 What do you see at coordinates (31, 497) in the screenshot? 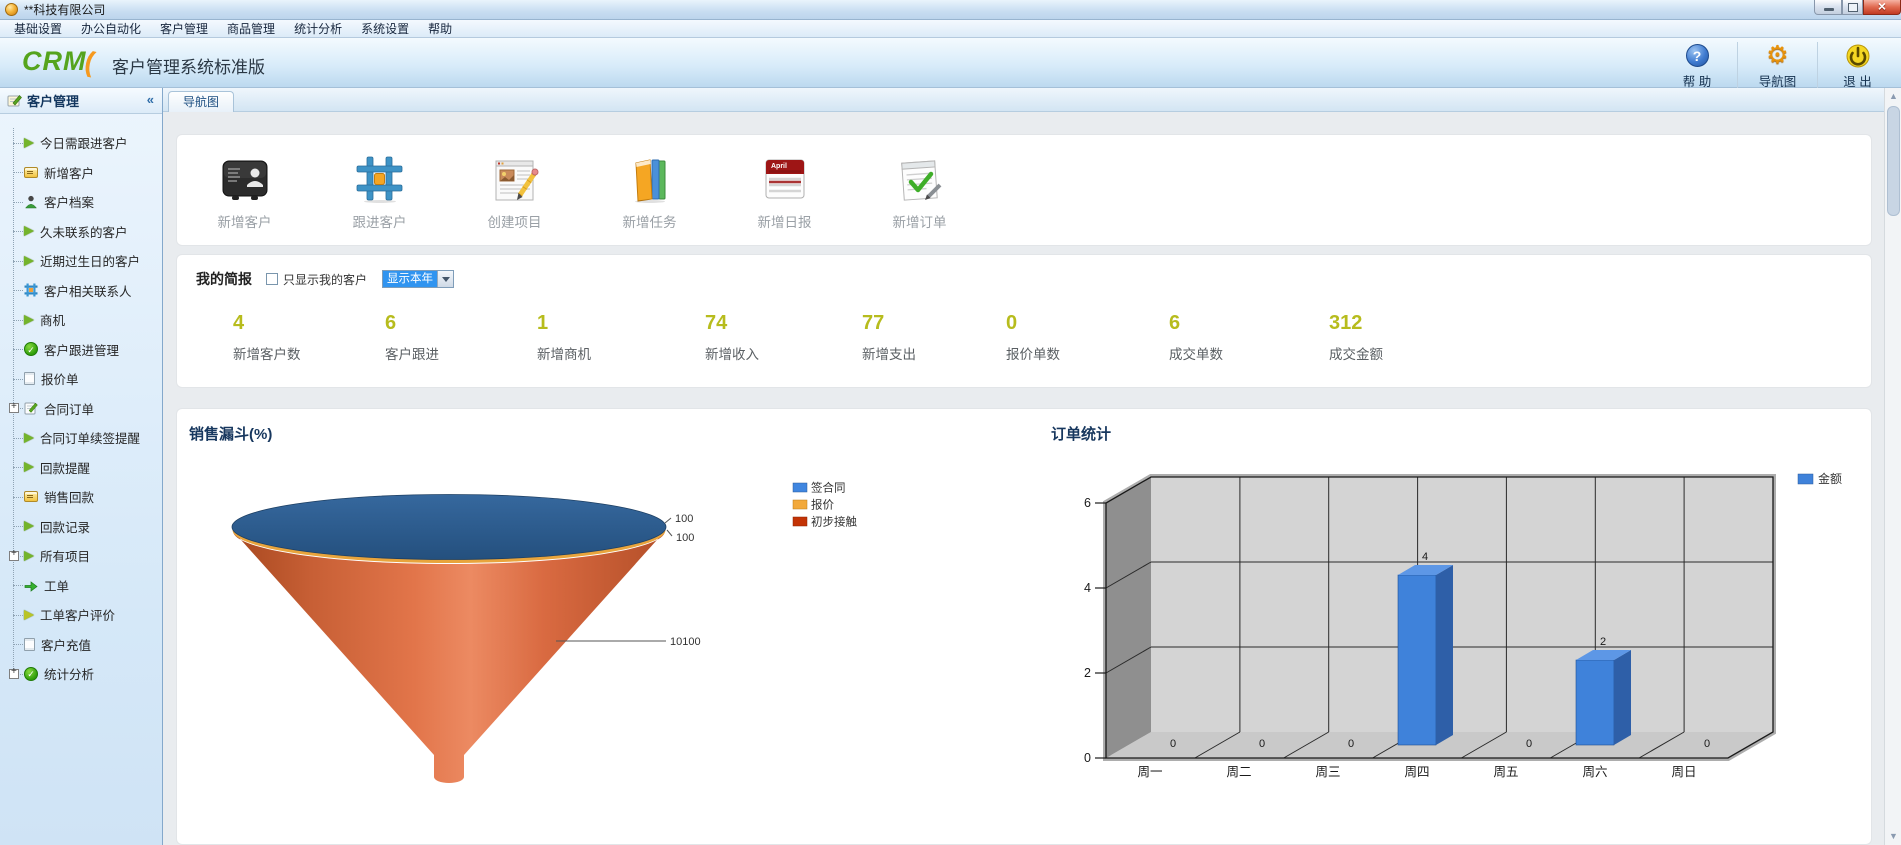
I see `card-icon` at bounding box center [31, 497].